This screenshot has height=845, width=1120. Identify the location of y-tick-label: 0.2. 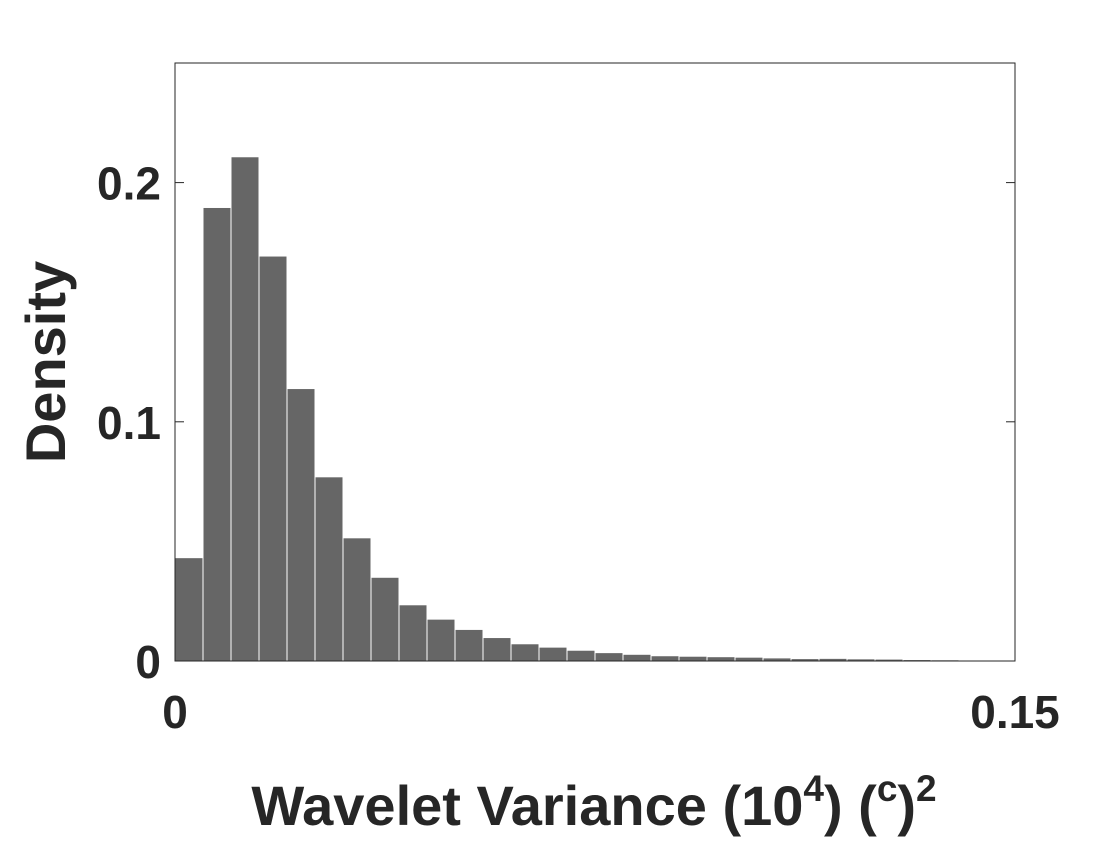
(129, 184).